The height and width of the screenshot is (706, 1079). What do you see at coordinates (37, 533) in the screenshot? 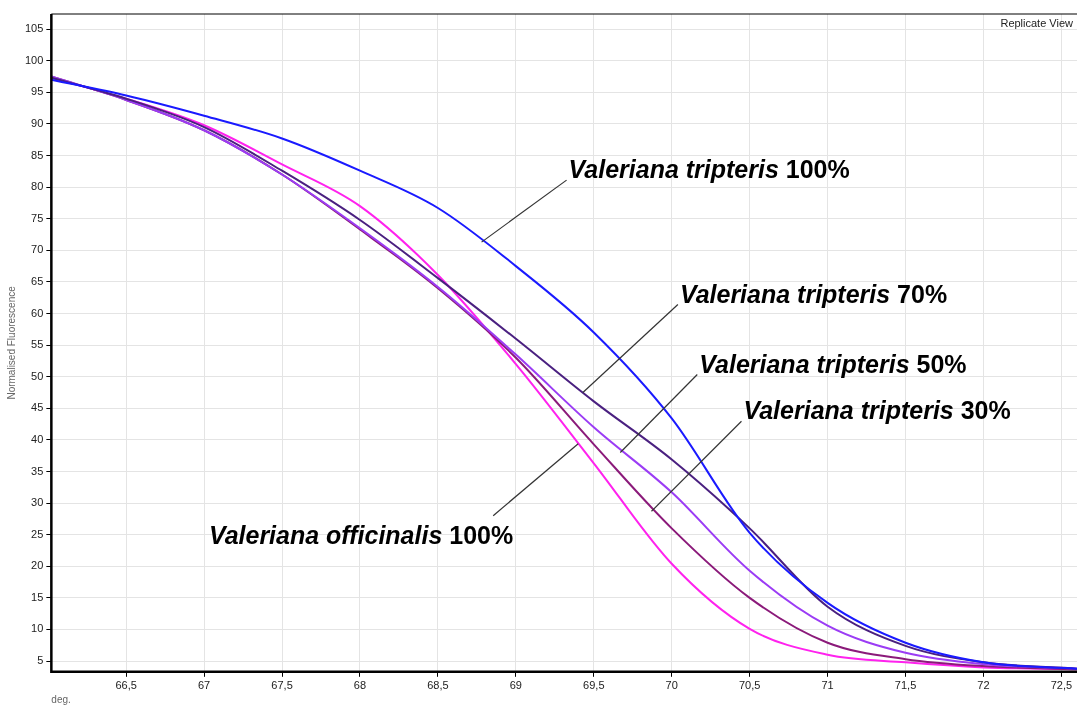
I see `y-tick-label: 25` at bounding box center [37, 533].